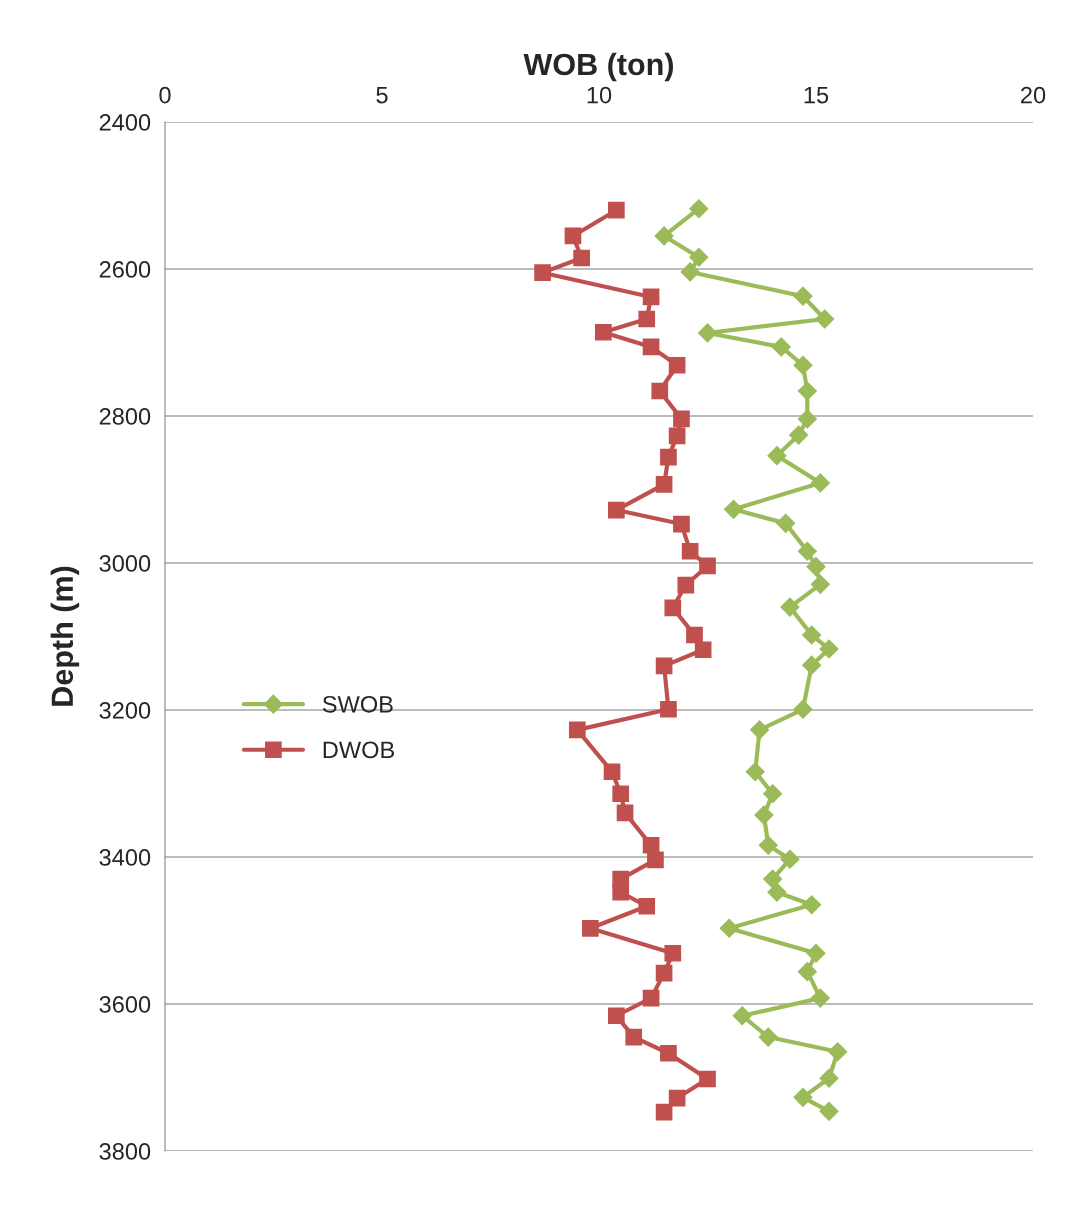  Describe the element at coordinates (357, 704) in the screenshot. I see `legend-label: SWOB` at that location.